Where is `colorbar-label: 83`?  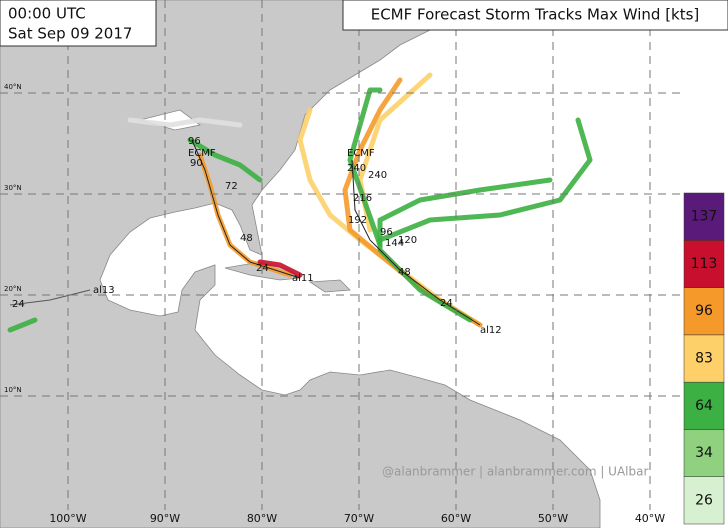 colorbar-label: 83 is located at coordinates (704, 359).